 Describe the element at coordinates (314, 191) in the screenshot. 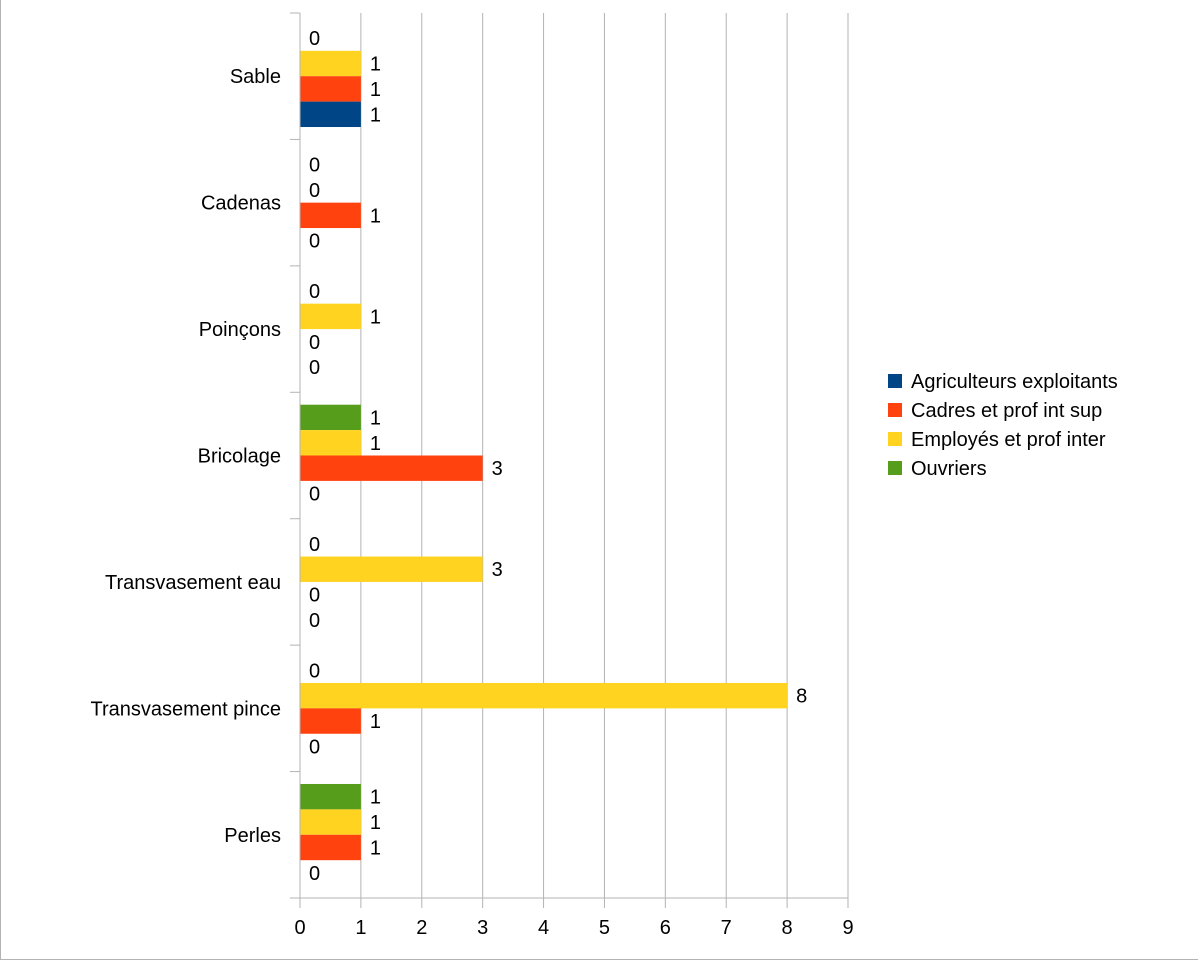

I see `data-label-cadenas-employes-et-prof-inter: 0` at that location.